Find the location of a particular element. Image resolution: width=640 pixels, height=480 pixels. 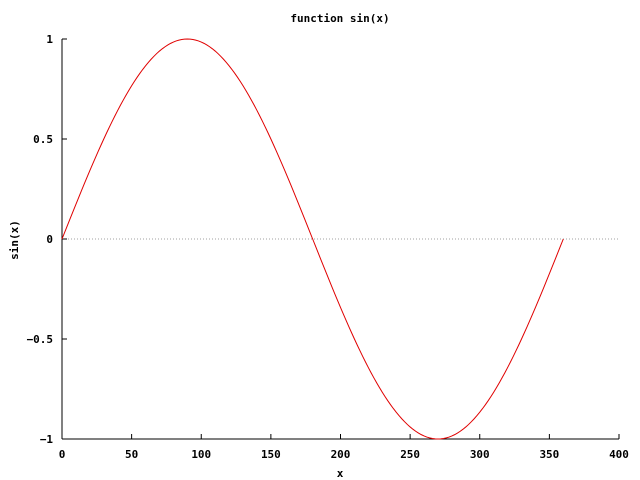

y-axis-label: sin(x) is located at coordinates (14, 240).